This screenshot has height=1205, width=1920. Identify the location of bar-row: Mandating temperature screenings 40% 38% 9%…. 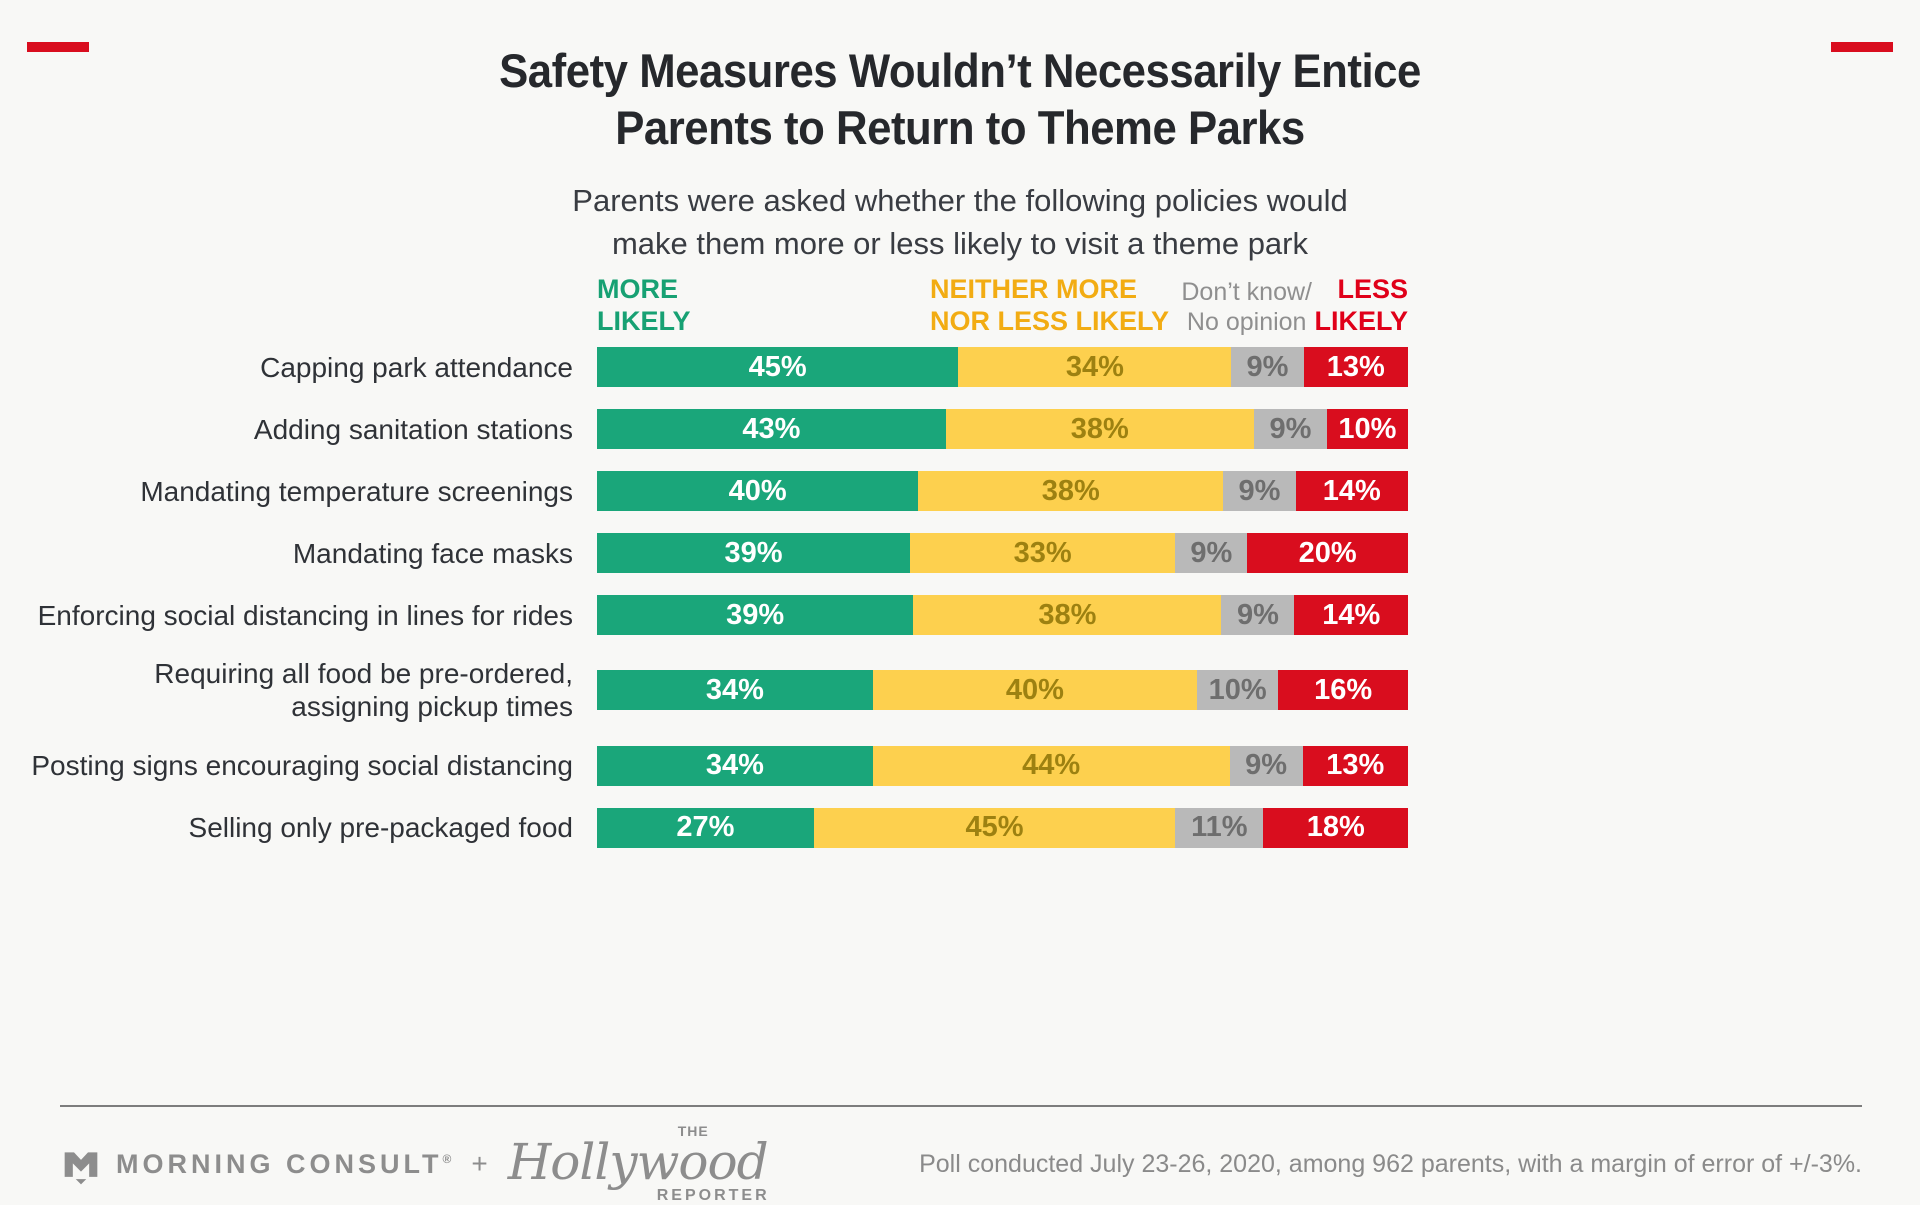
(960, 491).